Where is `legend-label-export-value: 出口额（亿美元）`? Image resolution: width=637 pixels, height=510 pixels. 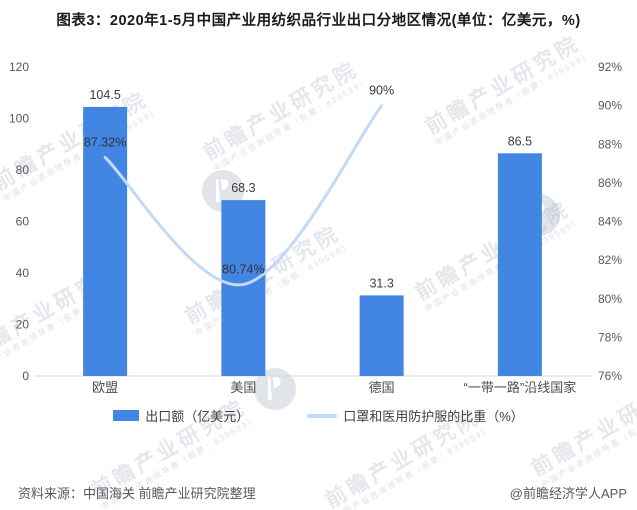 legend-label-export-value: 出口额（亿美元） is located at coordinates (197, 416).